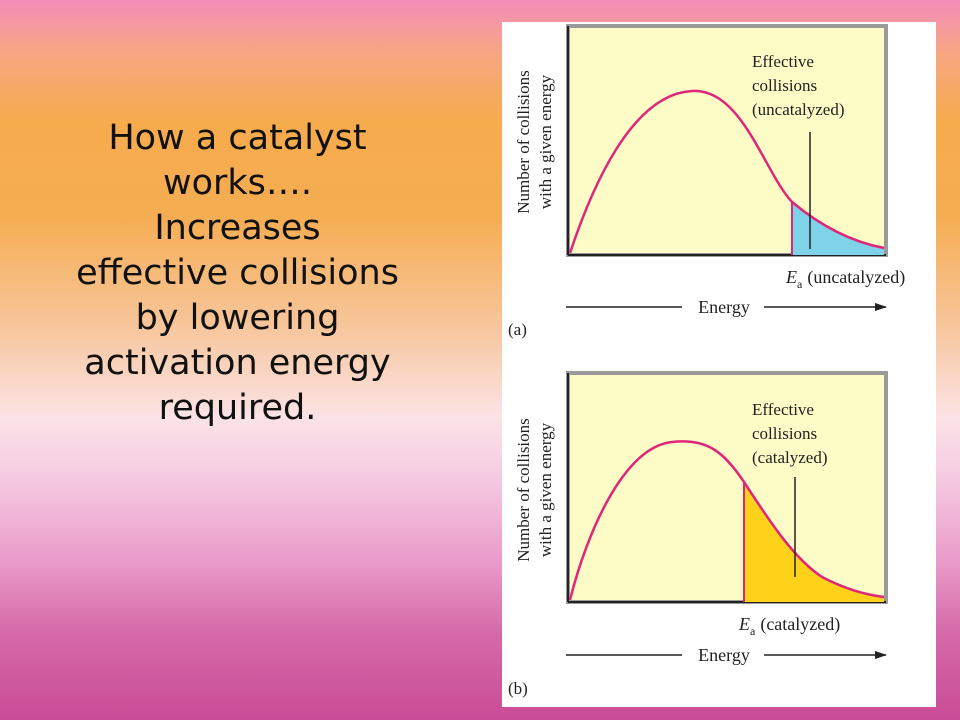 The width and height of the screenshot is (960, 720). Describe the element at coordinates (726, 171) in the screenshot. I see `distribution-curve-a` at that location.